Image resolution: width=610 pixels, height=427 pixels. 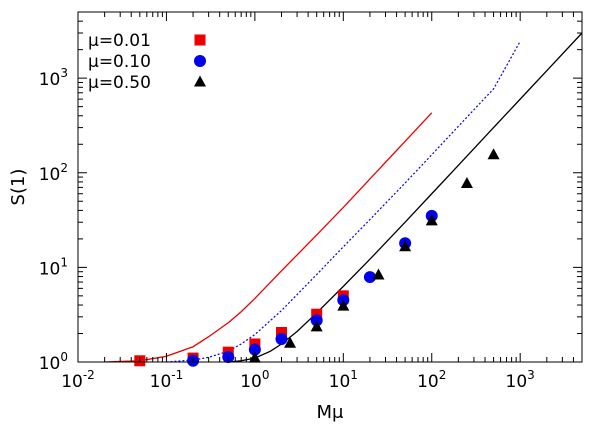 I want to click on x-tick-label: 10¹, so click(x=343, y=380).